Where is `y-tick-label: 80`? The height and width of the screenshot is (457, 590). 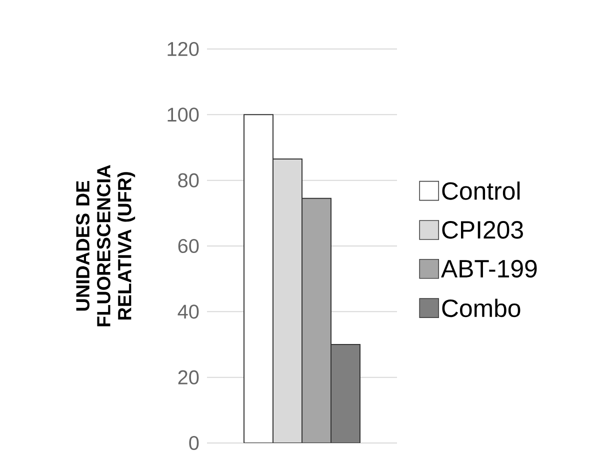
y-tick-label: 80 is located at coordinates (188, 180).